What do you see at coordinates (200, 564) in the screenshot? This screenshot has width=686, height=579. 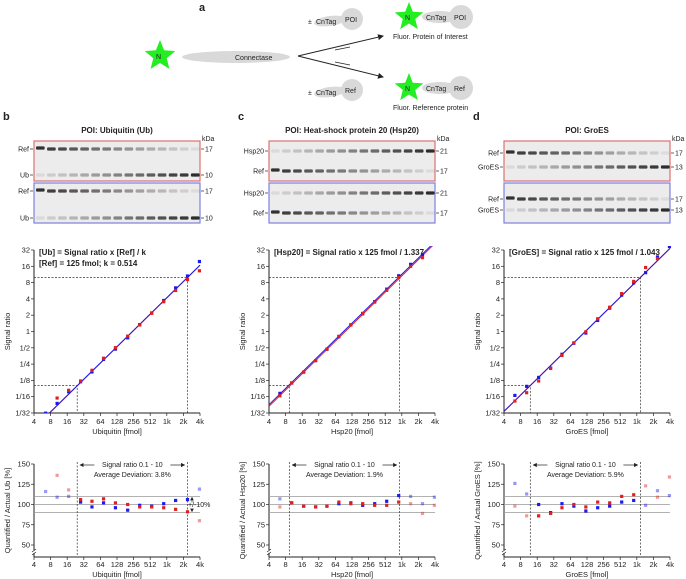 I see `x-tick-label: 4k` at bounding box center [200, 564].